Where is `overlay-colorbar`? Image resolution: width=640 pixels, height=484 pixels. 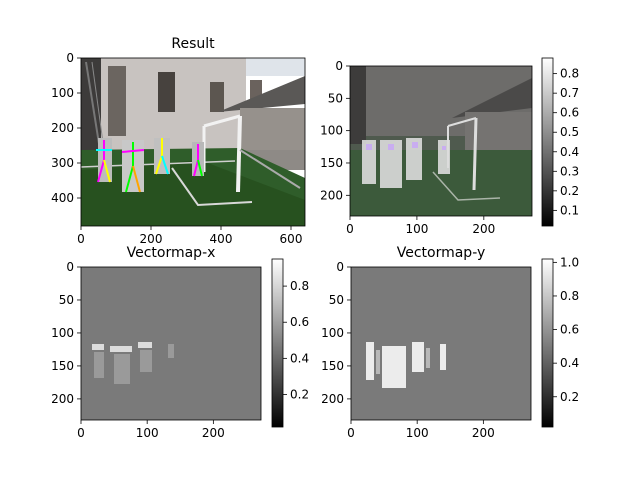 overlay-colorbar is located at coordinates (547, 142).